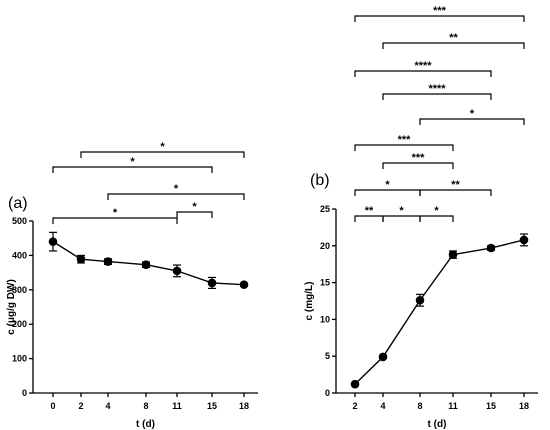 This screenshot has height=430, width=550. Describe the element at coordinates (354, 406) in the screenshot. I see `chart2-x-tick-label: 2` at that location.